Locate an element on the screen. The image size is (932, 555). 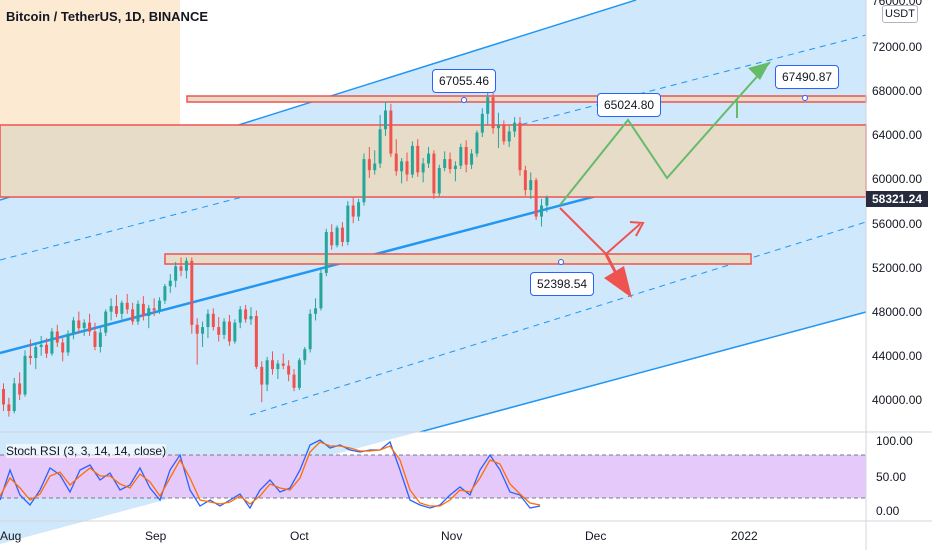
stoch-rsi-label: Stoch RSI (3, 3, 14, 14, close) is located at coordinates (86, 451).